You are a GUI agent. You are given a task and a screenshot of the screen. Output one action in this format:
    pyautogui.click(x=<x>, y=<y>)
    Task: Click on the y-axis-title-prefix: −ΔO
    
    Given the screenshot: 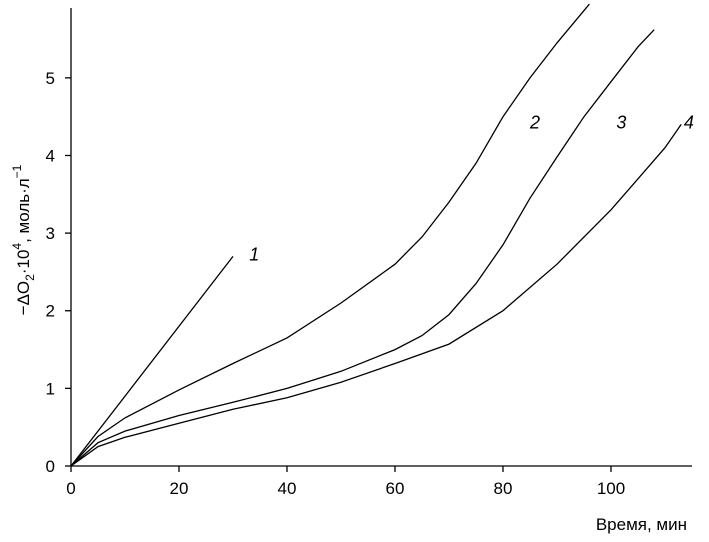 What is the action you would take?
    pyautogui.click(x=23, y=298)
    